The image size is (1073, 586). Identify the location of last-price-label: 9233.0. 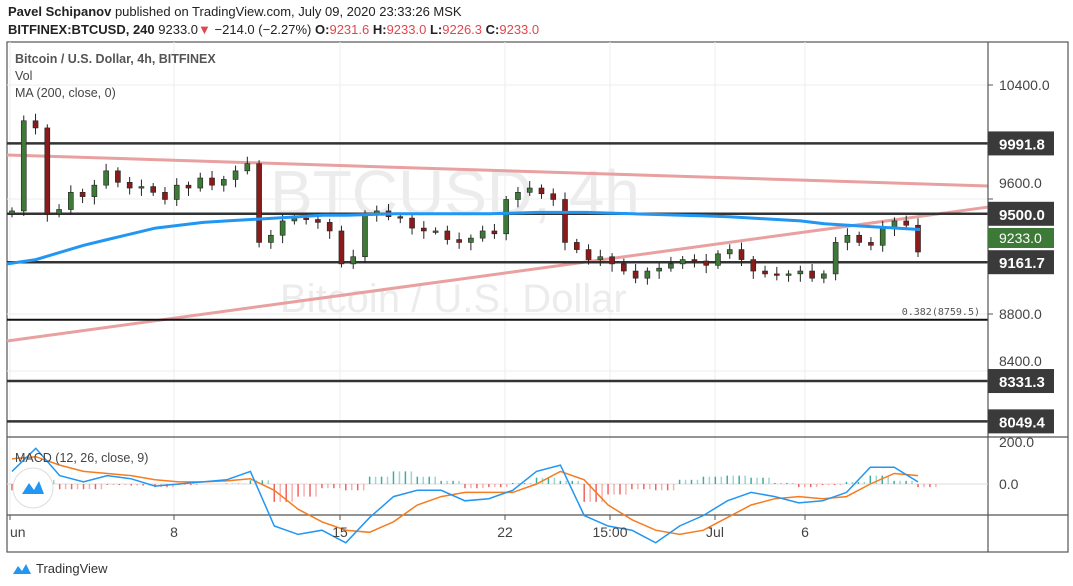
(1020, 238).